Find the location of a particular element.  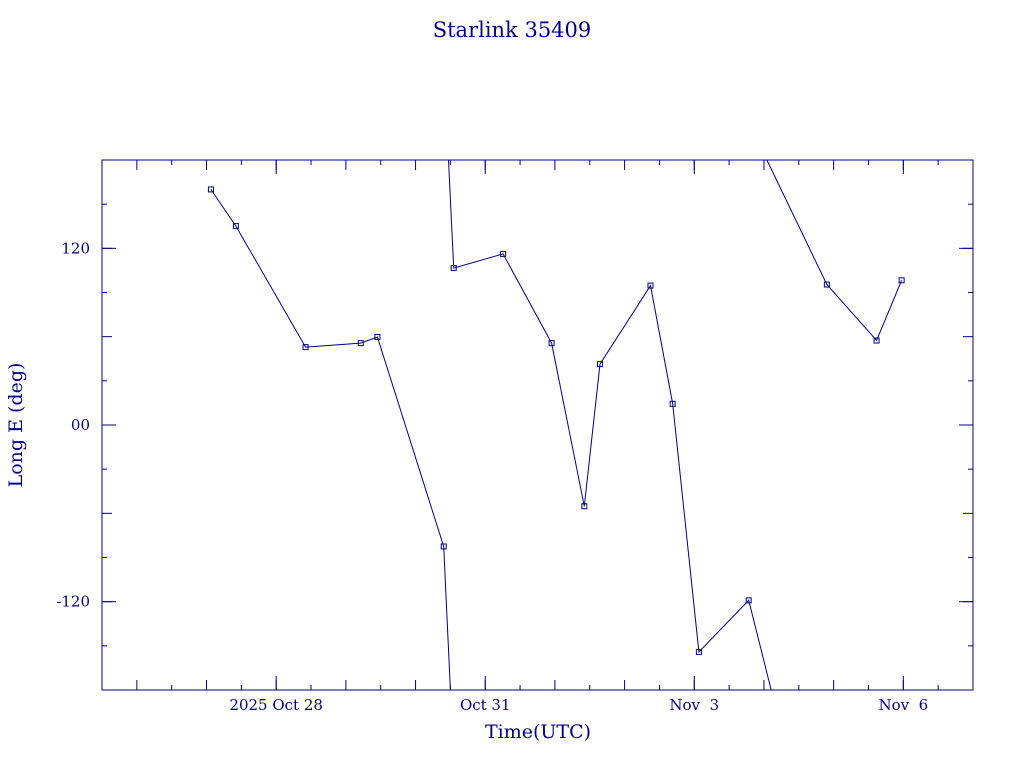

x-tick-label: Oct 31 is located at coordinates (485, 705).